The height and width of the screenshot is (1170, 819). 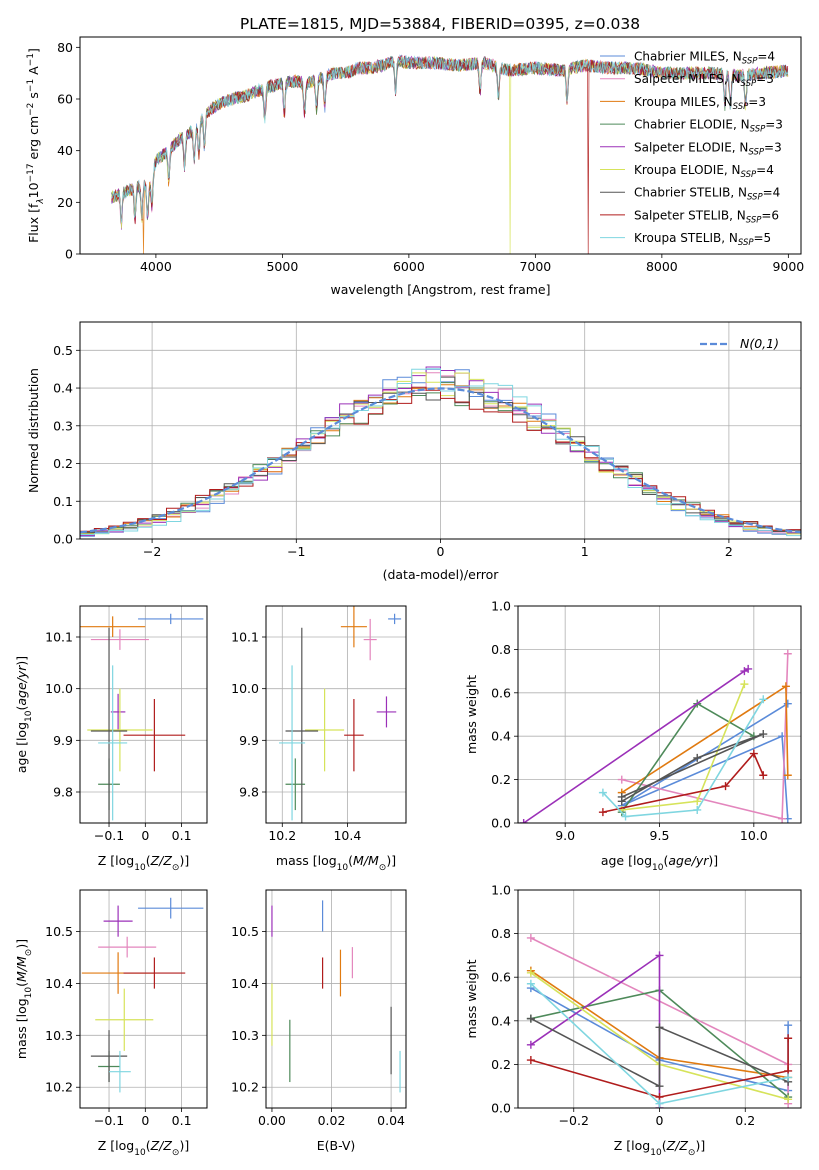 What do you see at coordinates (626, 860) in the screenshot?
I see `weight_vs_age-x-label-part: age [log` at bounding box center [626, 860].